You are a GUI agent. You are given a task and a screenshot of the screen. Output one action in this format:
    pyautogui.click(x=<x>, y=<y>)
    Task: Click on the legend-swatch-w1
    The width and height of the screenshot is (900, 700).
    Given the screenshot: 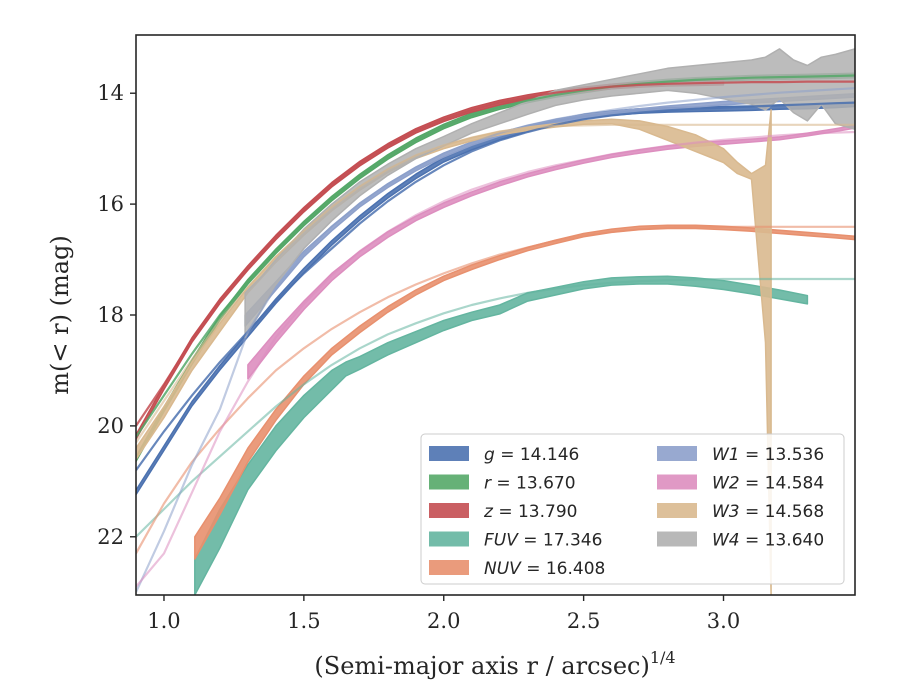 What is the action you would take?
    pyautogui.click(x=677, y=453)
    